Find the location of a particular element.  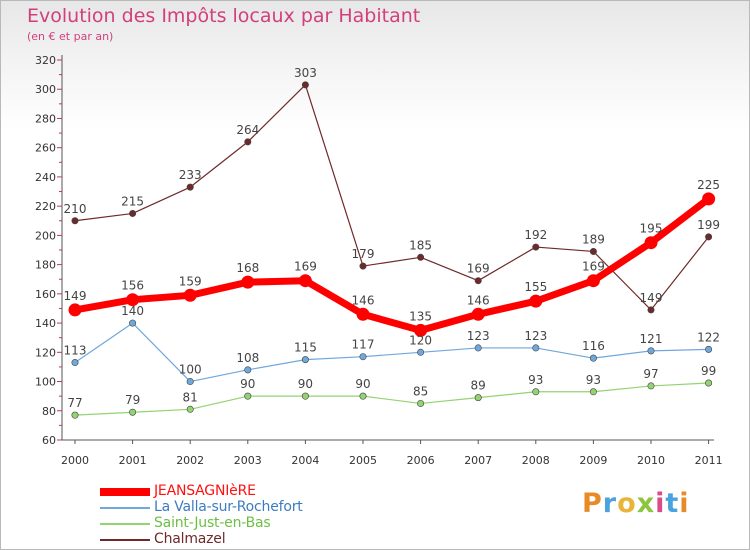

data-label: 117 is located at coordinates (363, 345).